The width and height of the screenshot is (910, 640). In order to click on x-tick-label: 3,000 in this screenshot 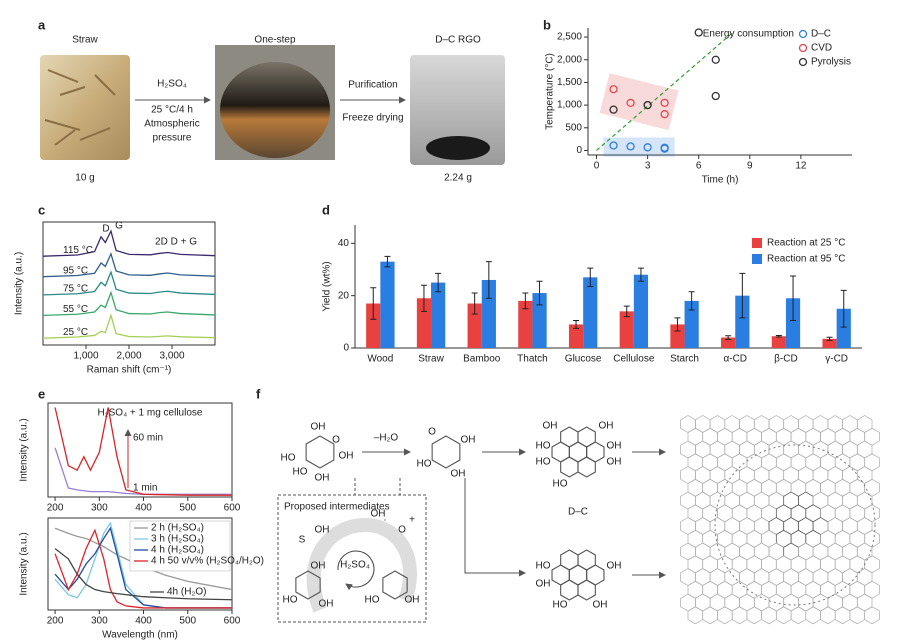, I will do `click(171, 356)`.